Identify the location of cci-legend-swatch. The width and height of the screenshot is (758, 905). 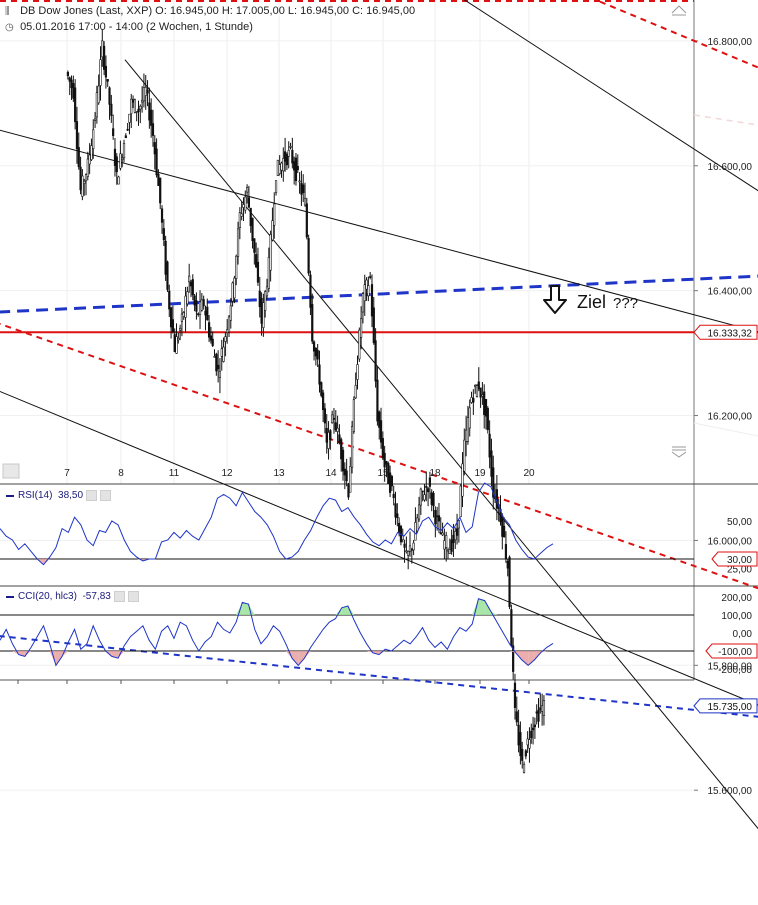
(10, 596).